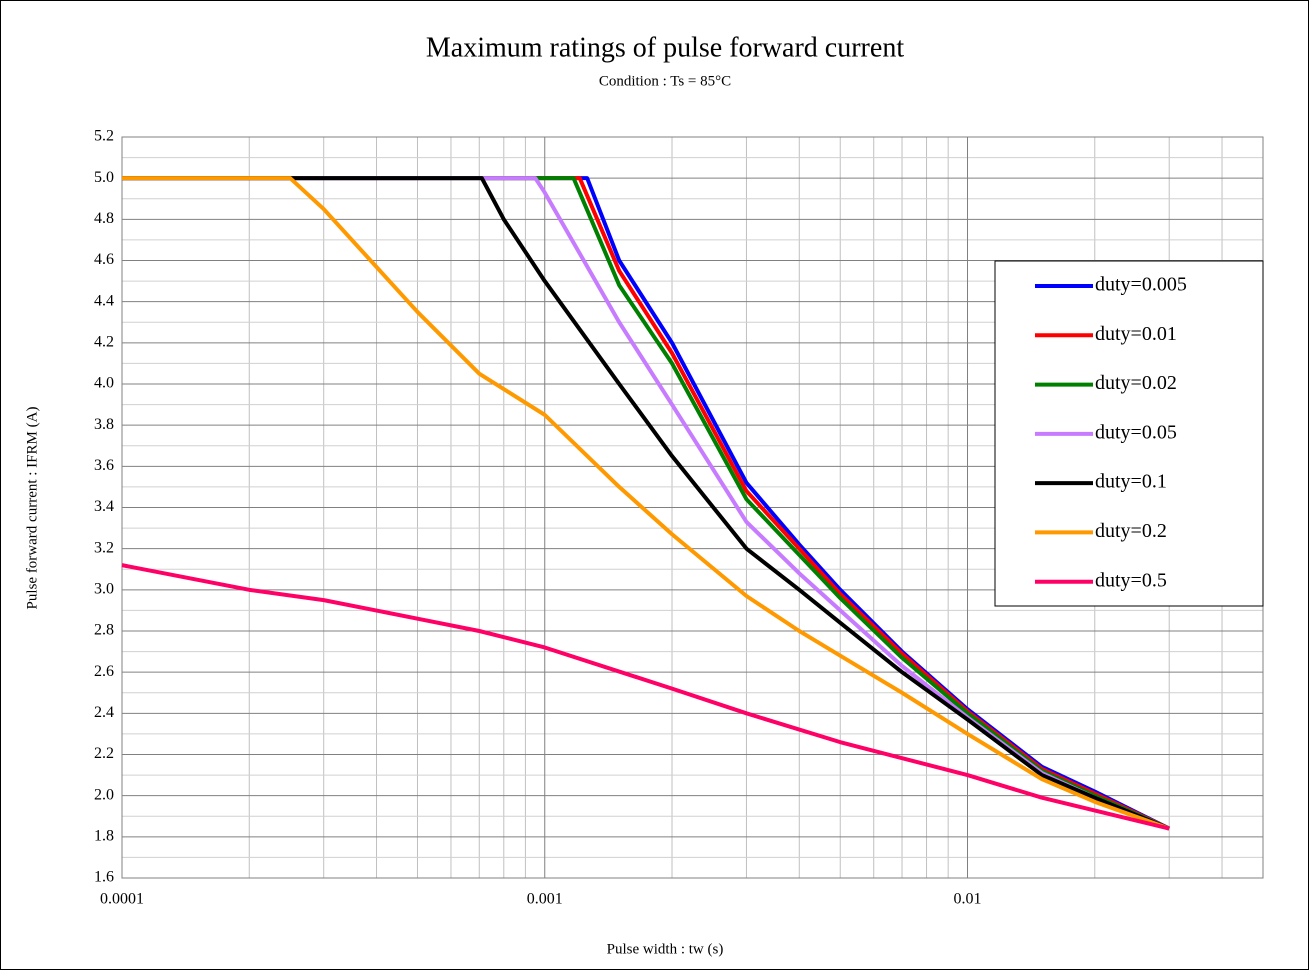 This screenshot has height=970, width=1309. I want to click on y-tick-label: 2.6, so click(104, 671).